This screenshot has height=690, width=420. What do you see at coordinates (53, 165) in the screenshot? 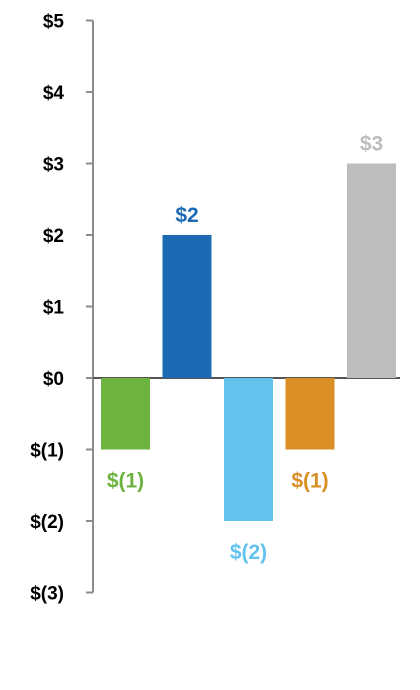
I see `y-tick-label: $3` at bounding box center [53, 165].